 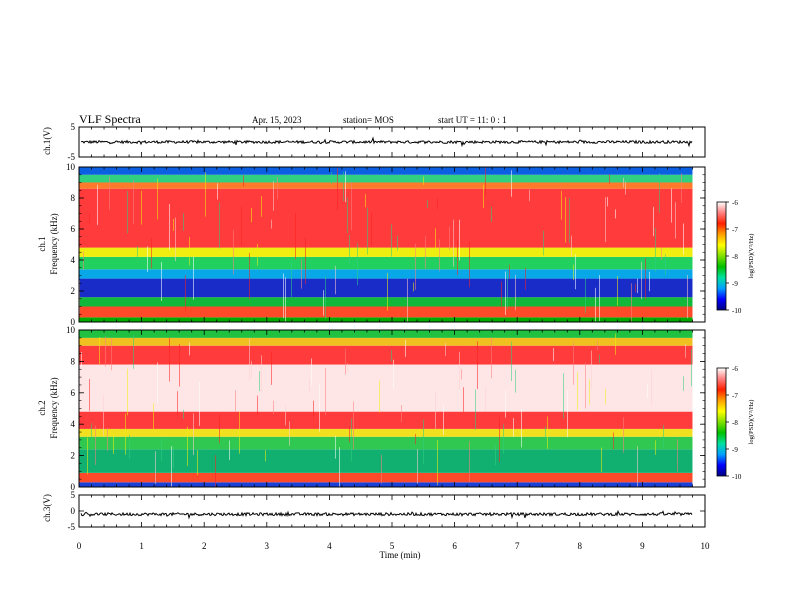 I want to click on start-time-label: start UT = 11: 0 : 1, so click(x=472, y=120).